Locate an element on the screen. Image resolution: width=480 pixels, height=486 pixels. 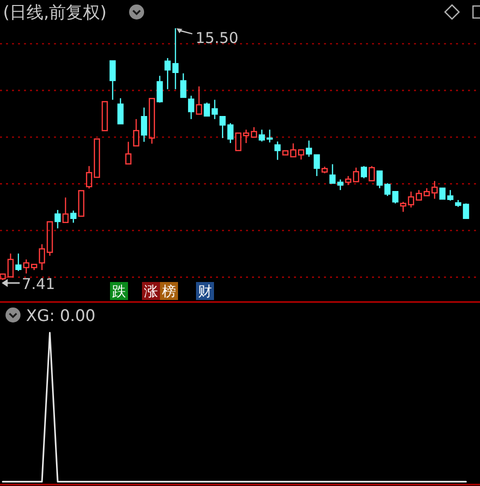
chart-title: (日线,前复权) is located at coordinates (55, 13).